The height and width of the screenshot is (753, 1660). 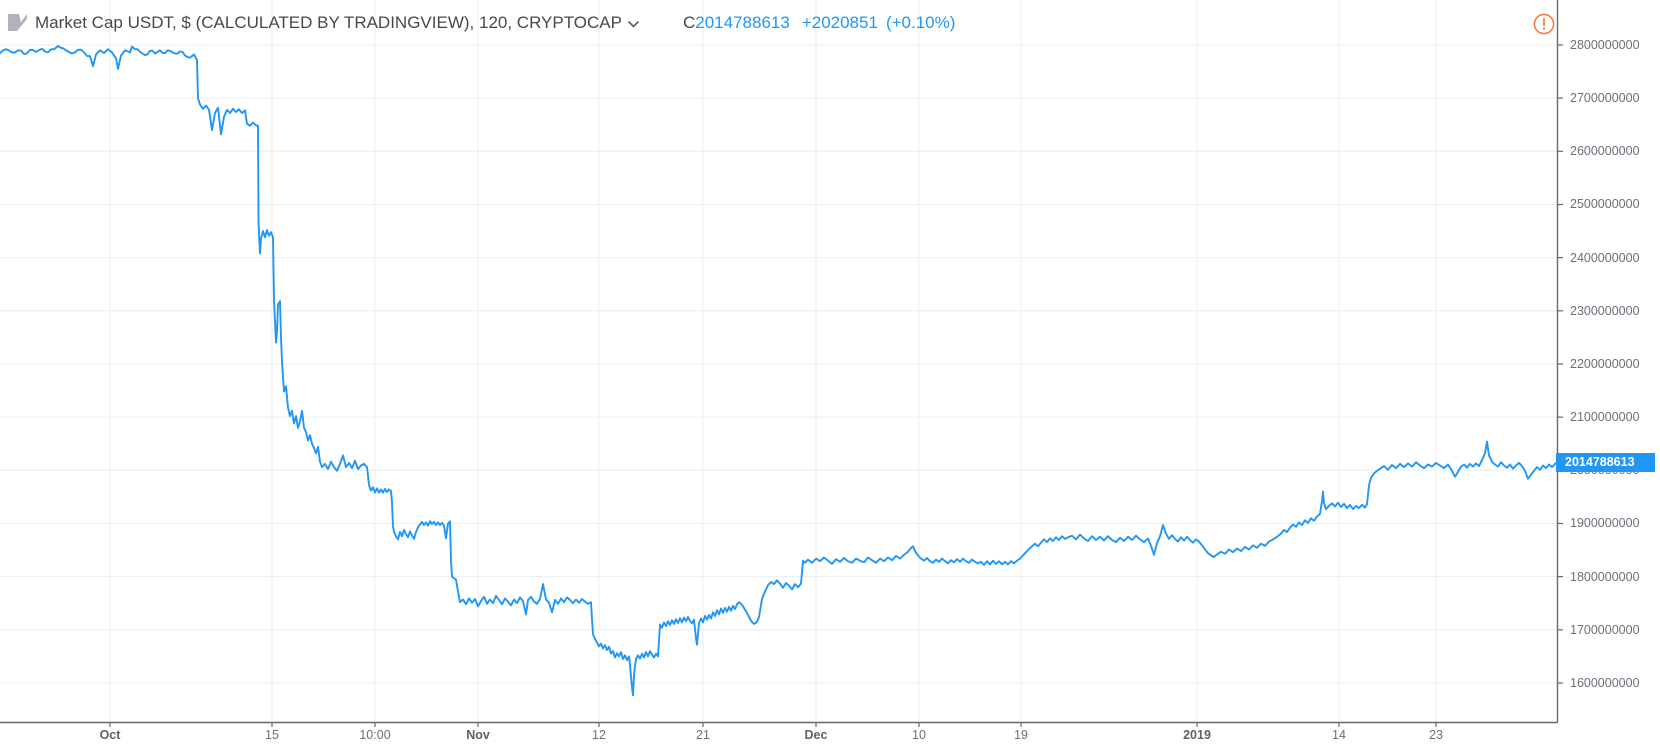 I want to click on chevron-down-icon, so click(x=633, y=24).